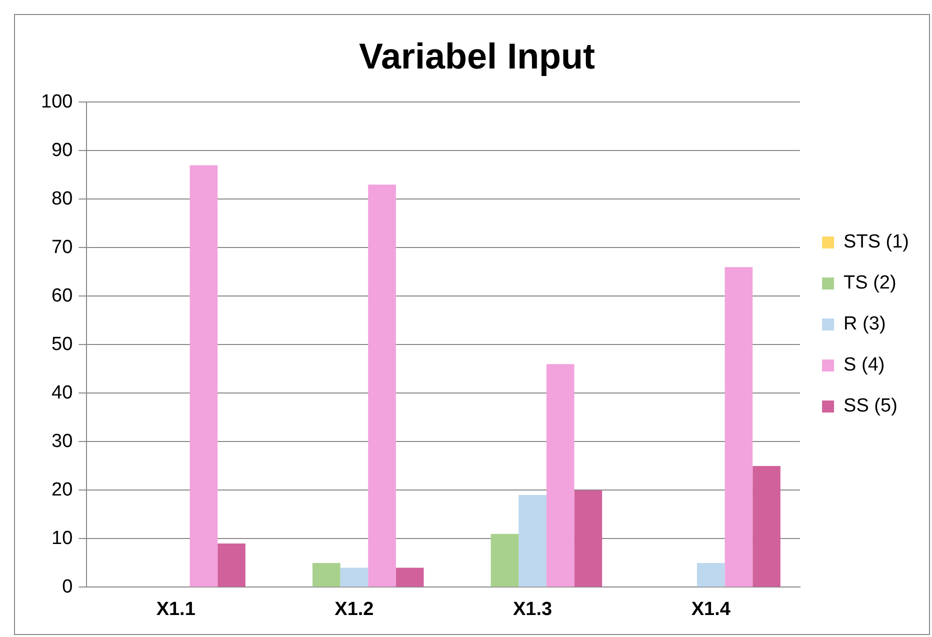  I want to click on x-tick-label: X1.1, so click(176, 609).